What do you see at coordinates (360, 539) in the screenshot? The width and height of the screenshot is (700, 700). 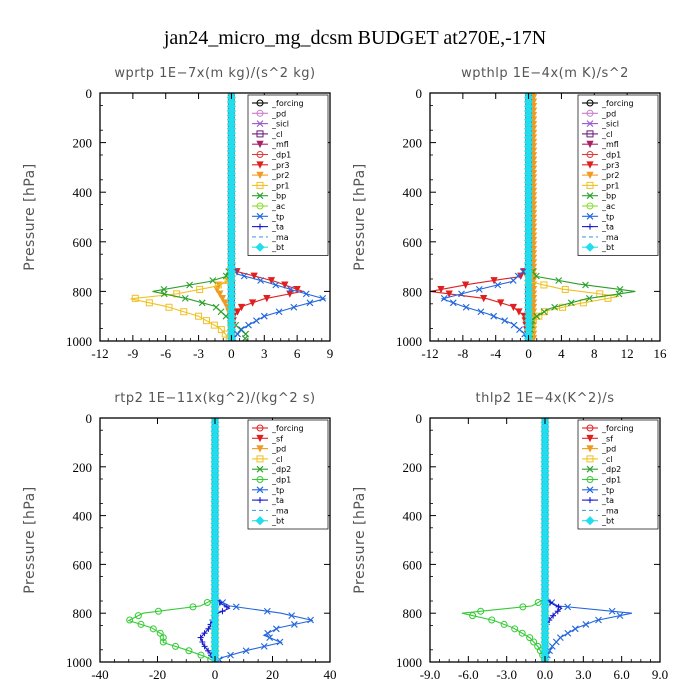 I see `y-axis-label: Pressure [hPa]` at bounding box center [360, 539].